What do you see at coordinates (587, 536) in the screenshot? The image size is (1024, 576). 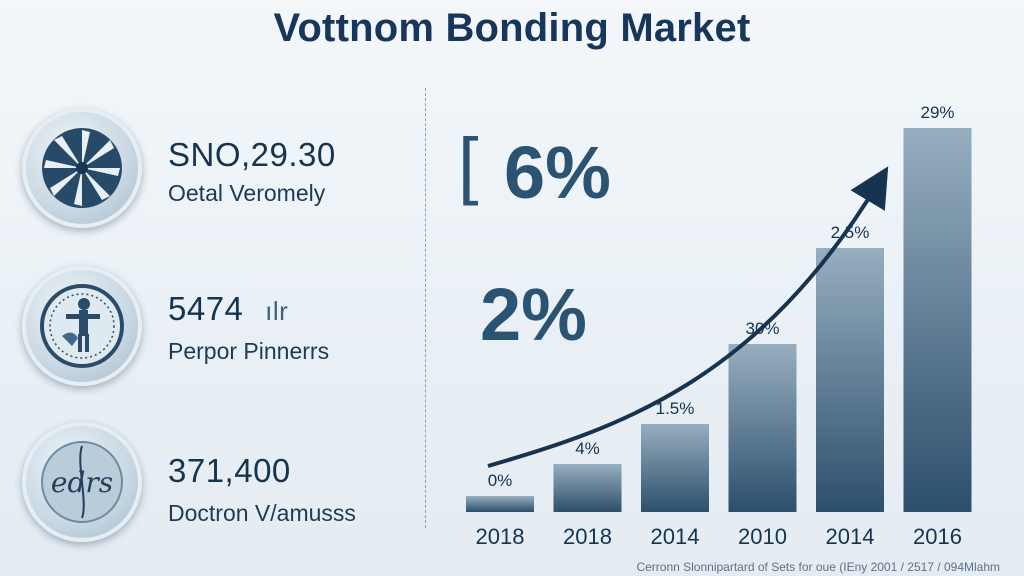 I see `x-tick-label-2: 2018` at bounding box center [587, 536].